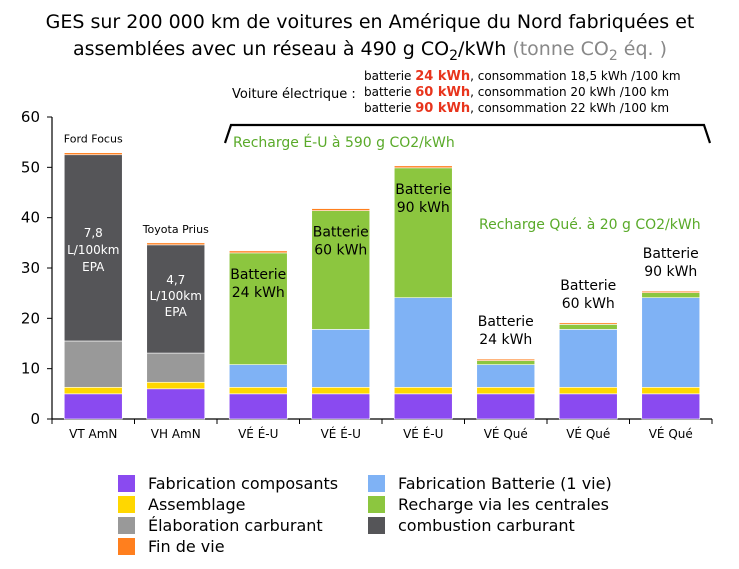  Describe the element at coordinates (175, 280) in the screenshot. I see `prius-inner-text: 4,7` at that location.